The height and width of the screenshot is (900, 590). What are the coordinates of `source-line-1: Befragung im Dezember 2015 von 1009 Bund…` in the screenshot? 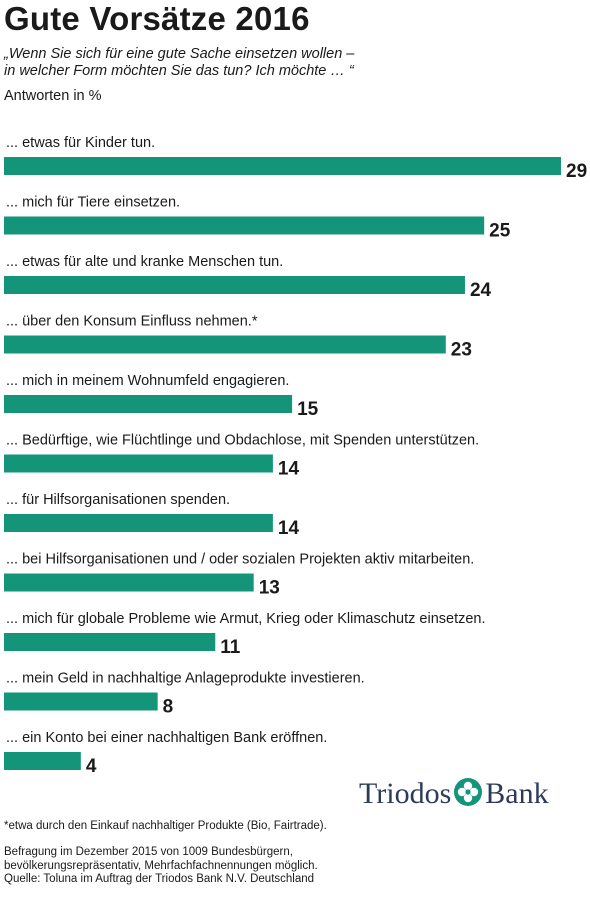 It's located at (148, 852).